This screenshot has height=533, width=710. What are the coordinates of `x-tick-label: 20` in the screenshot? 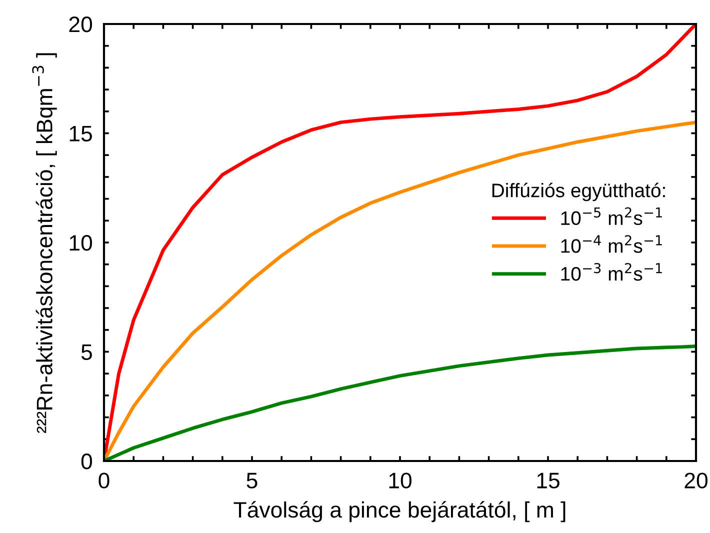 It's located at (696, 480).